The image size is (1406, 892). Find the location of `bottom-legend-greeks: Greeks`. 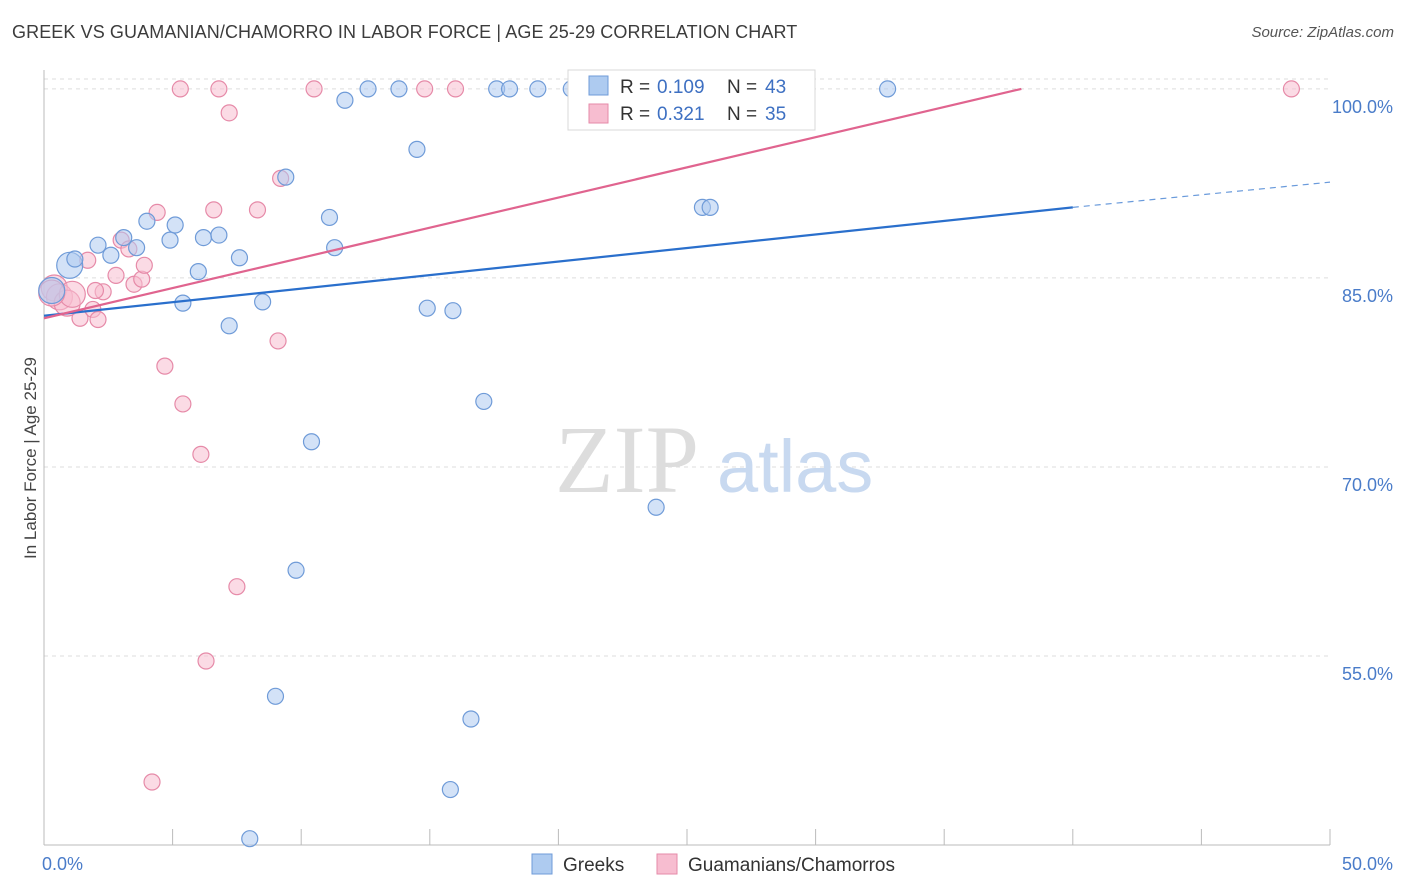

bottom-legend-greeks: Greeks is located at coordinates (593, 865).